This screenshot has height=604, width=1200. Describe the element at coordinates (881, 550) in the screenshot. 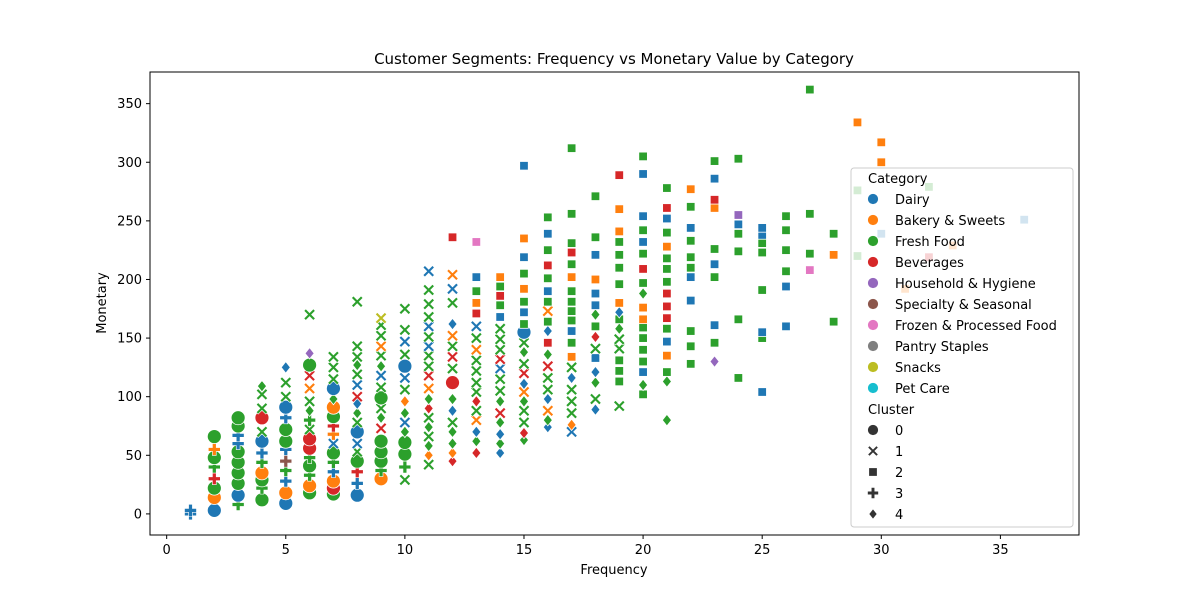

I see `x-tick-label: 30` at that location.